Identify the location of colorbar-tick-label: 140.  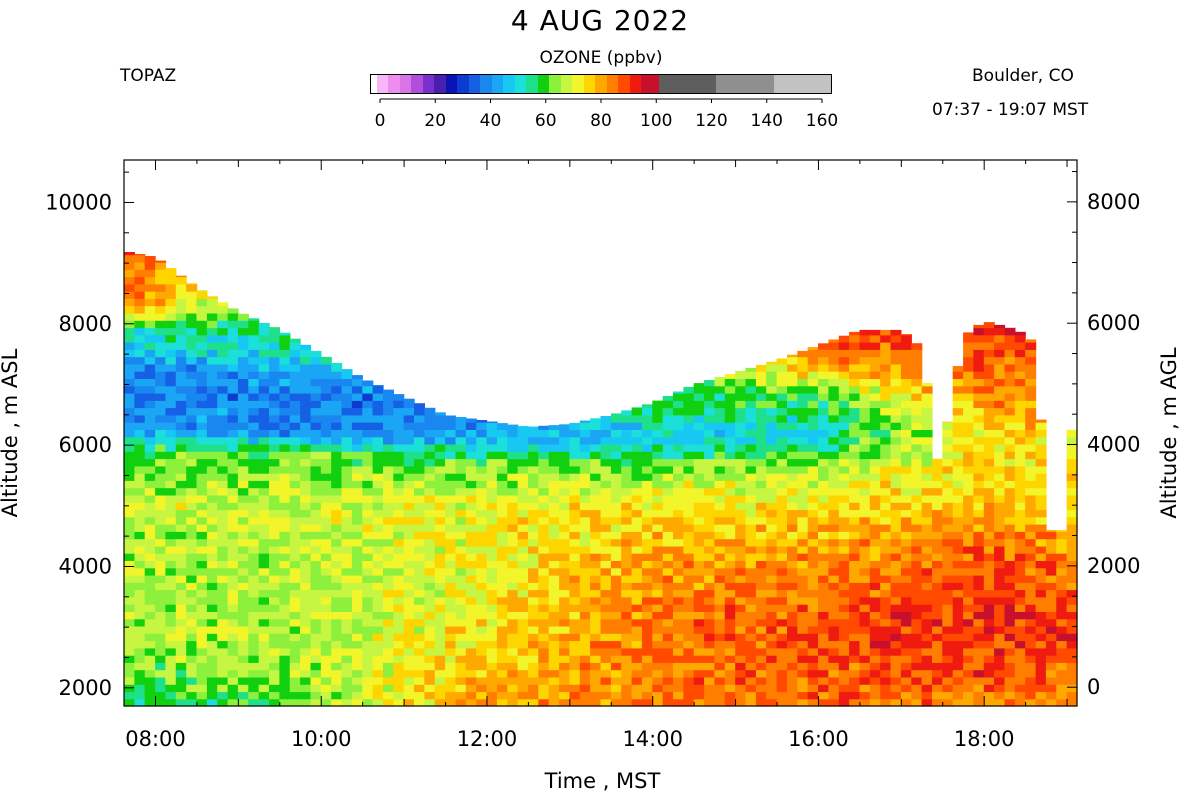
(767, 121).